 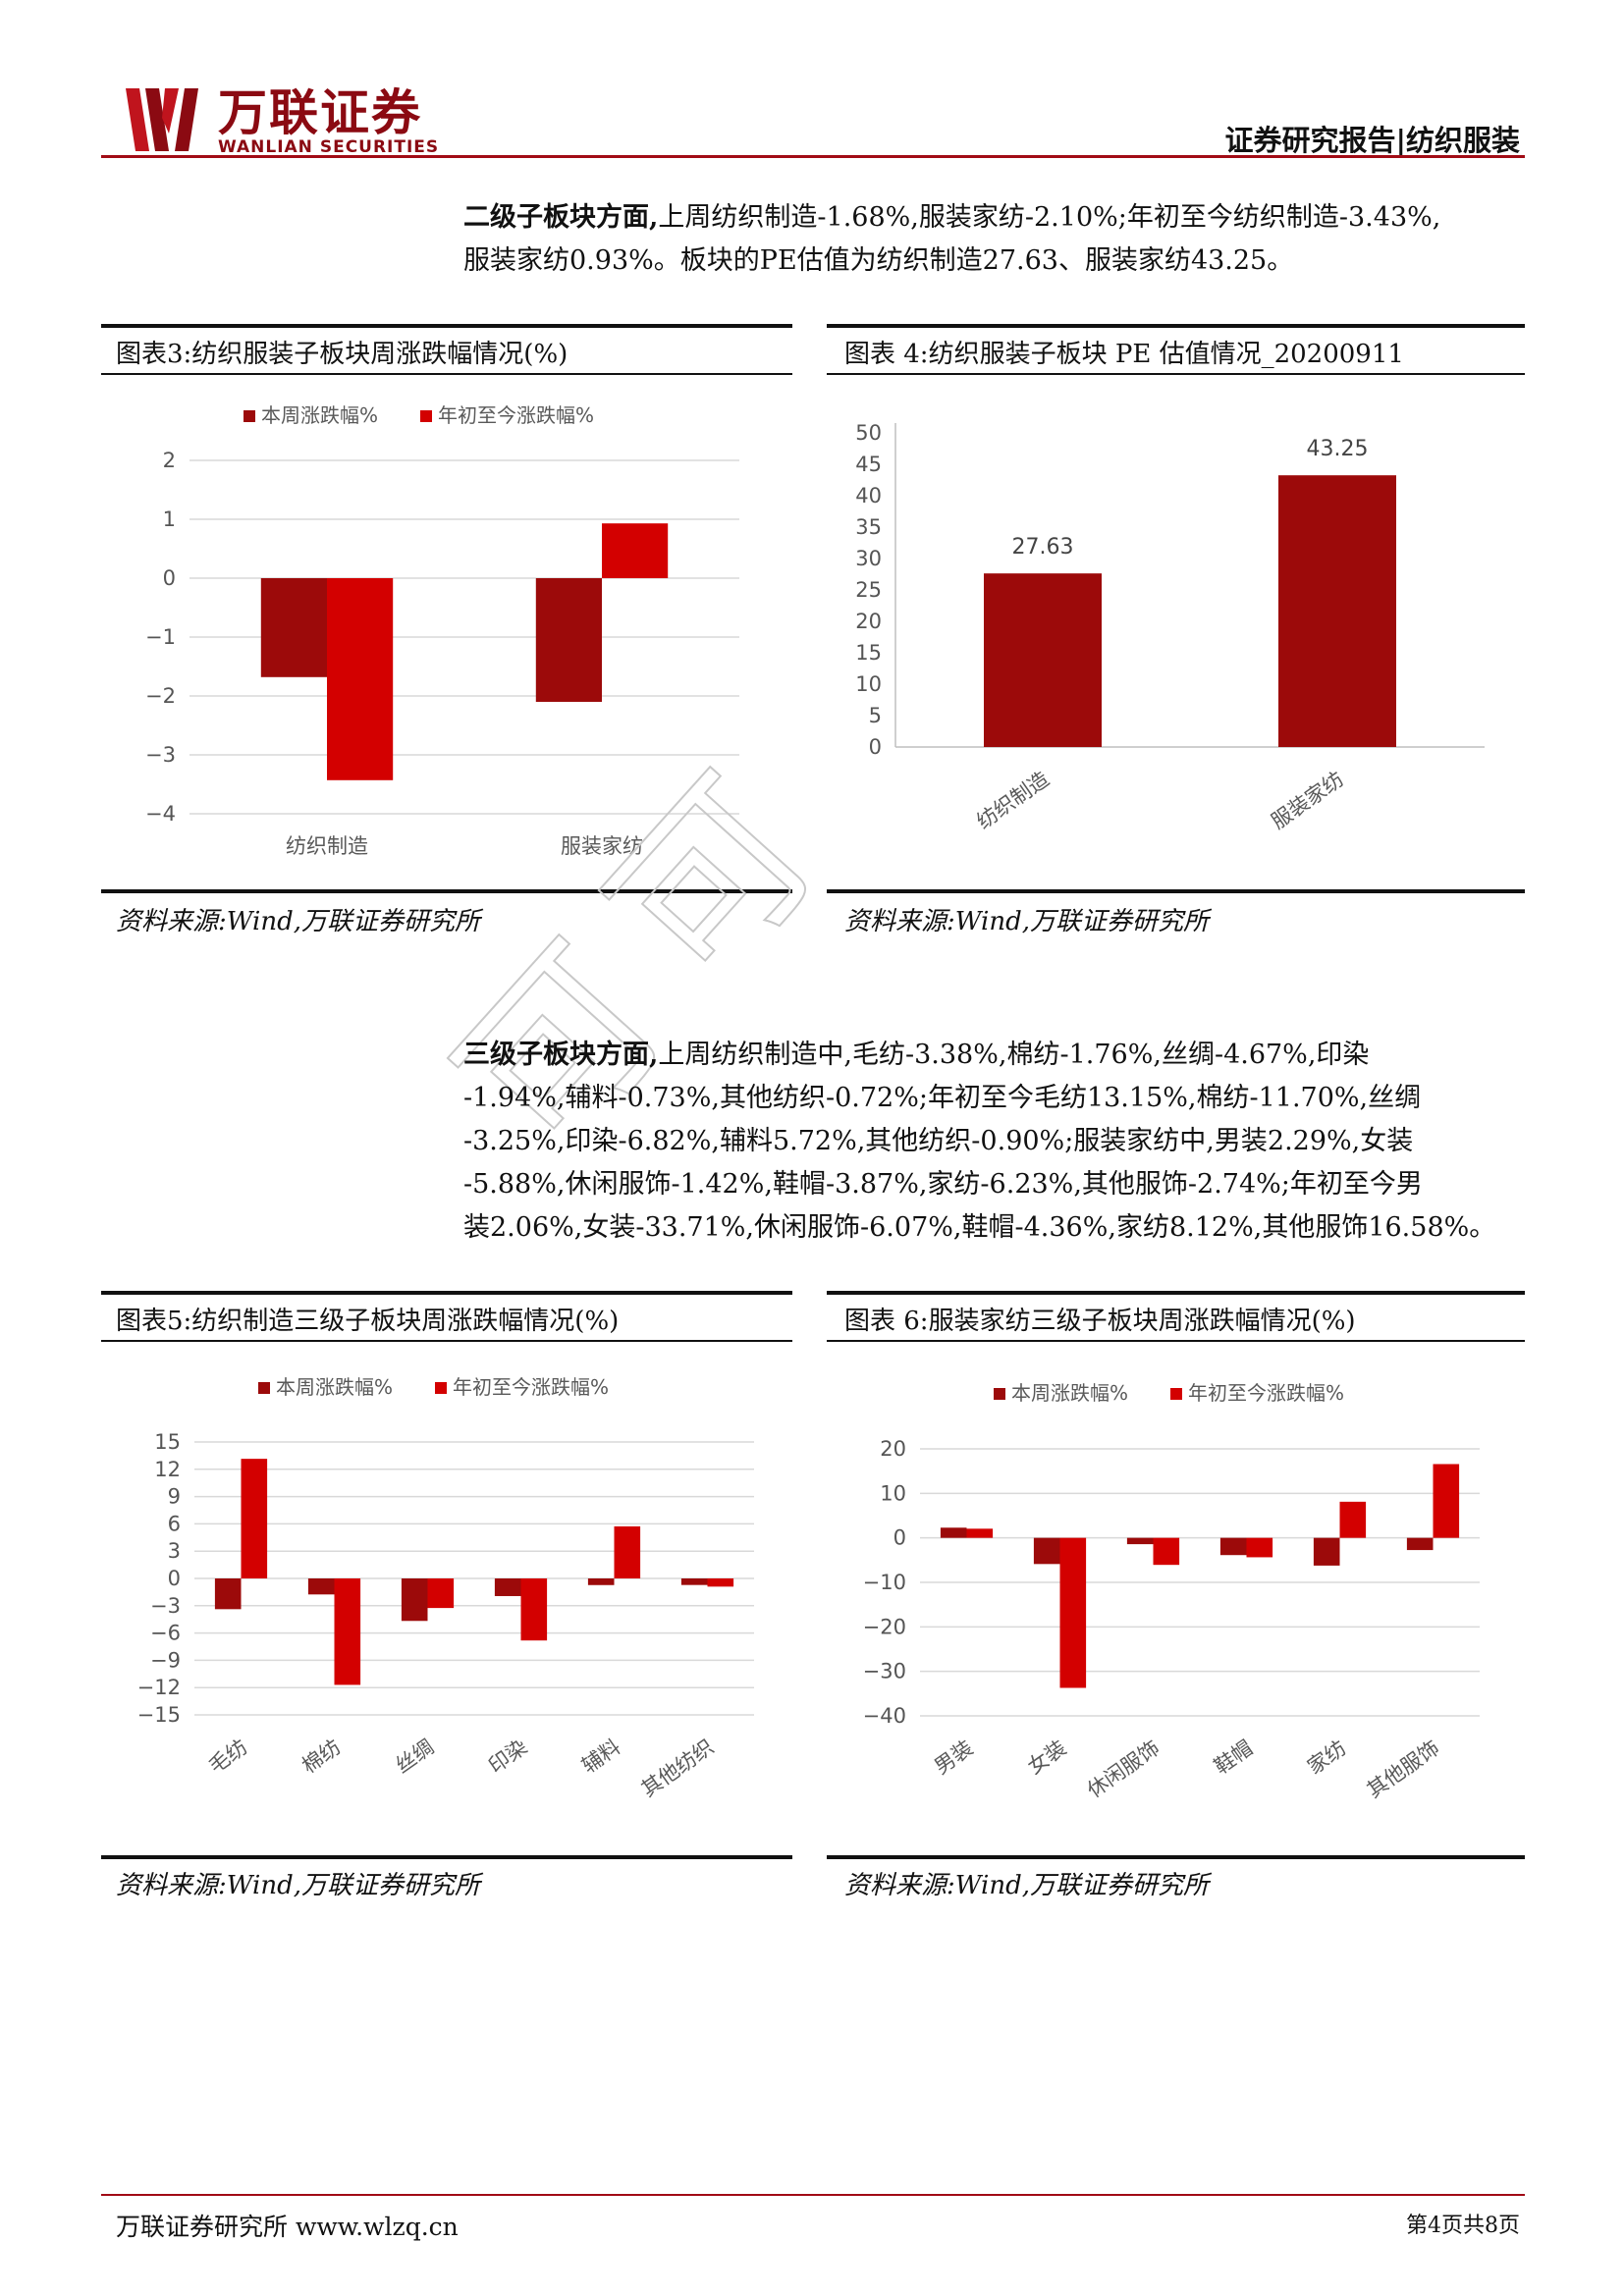 What do you see at coordinates (368, 1322) in the screenshot?
I see `figure-5-title: 图表5:纺织制造三级子板块周涨跌幅情况(%)` at bounding box center [368, 1322].